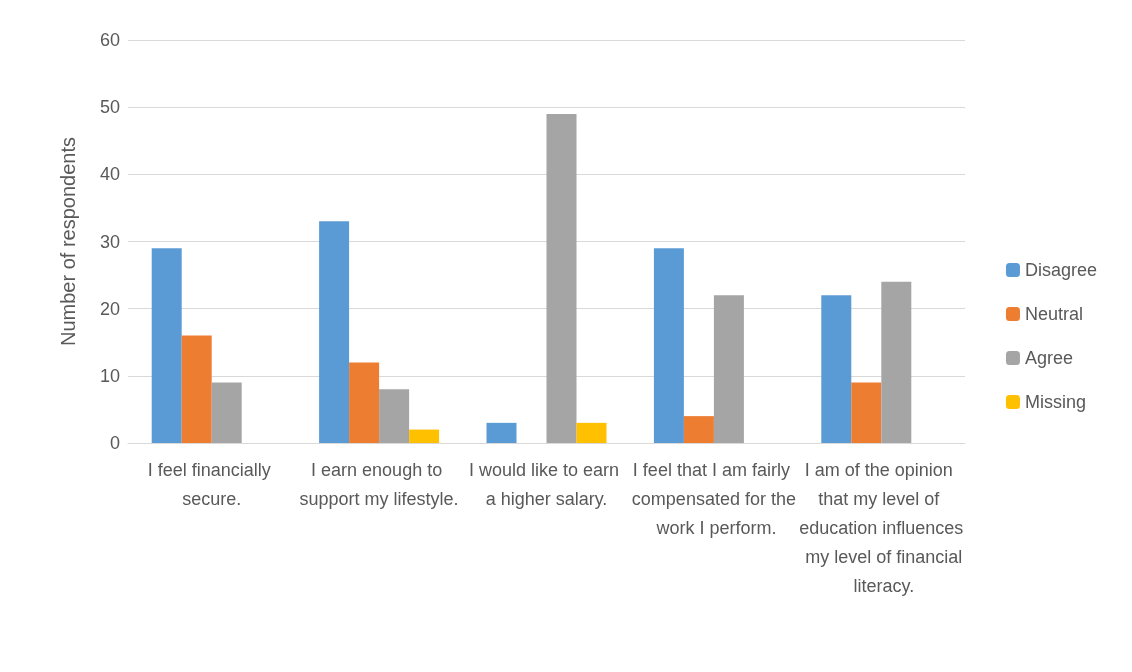 The height and width of the screenshot is (672, 1132). Describe the element at coordinates (109, 174) in the screenshot. I see `y-tick-label: 40` at that location.